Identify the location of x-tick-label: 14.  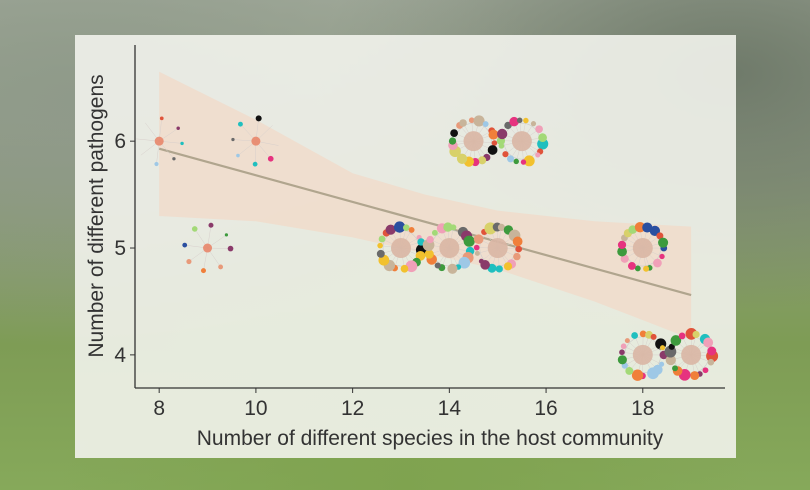
(450, 408).